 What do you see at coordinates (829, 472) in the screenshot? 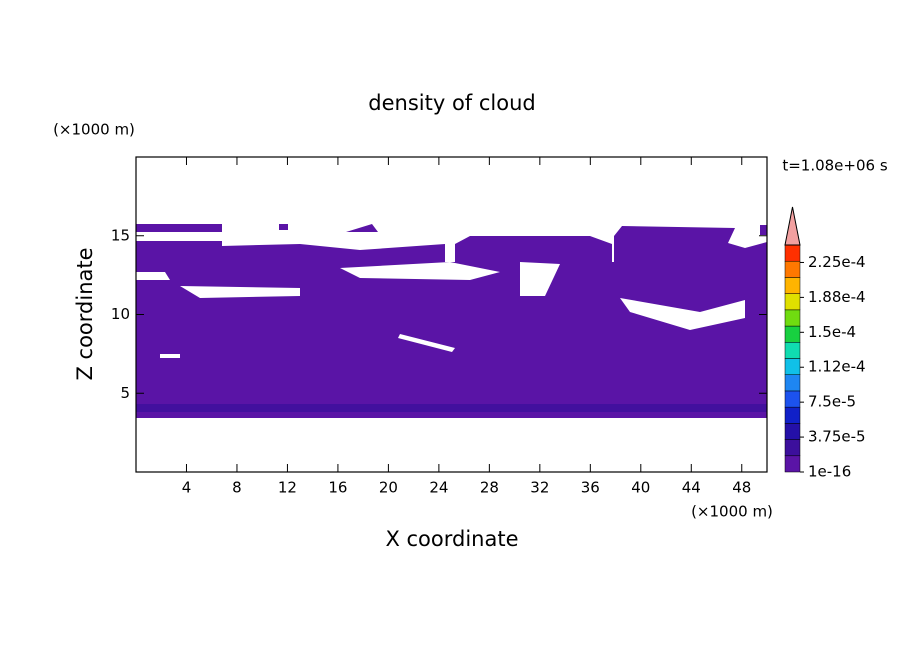
I see `colorbar-tick-label: 1e-16` at bounding box center [829, 472].